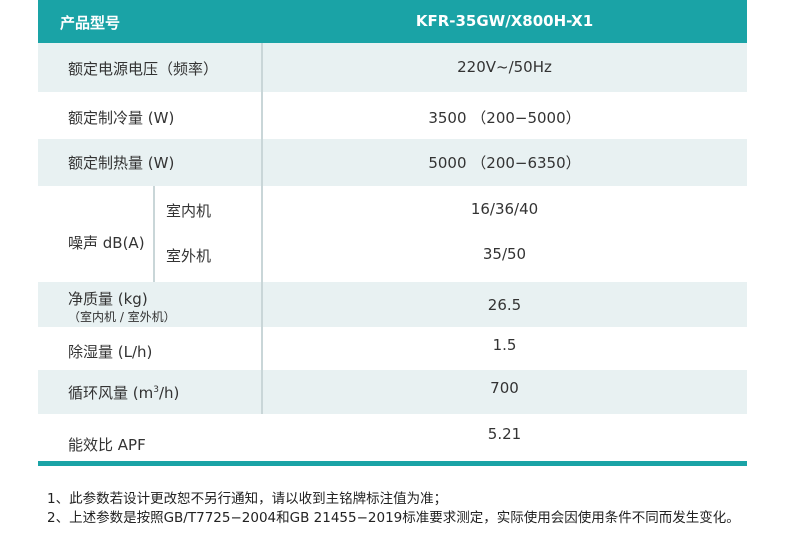 The image size is (790, 556). Describe the element at coordinates (504, 254) in the screenshot. I see `noise-outdoor-value: 35/50` at that location.